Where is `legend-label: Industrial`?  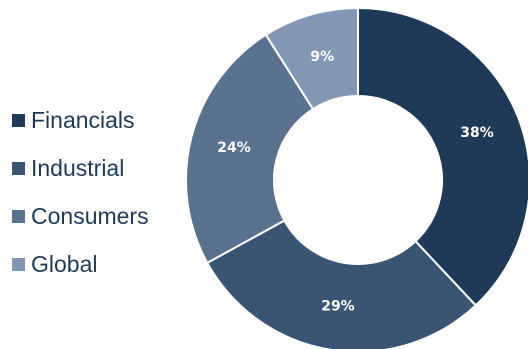
legend-label: Industrial is located at coordinates (78, 167).